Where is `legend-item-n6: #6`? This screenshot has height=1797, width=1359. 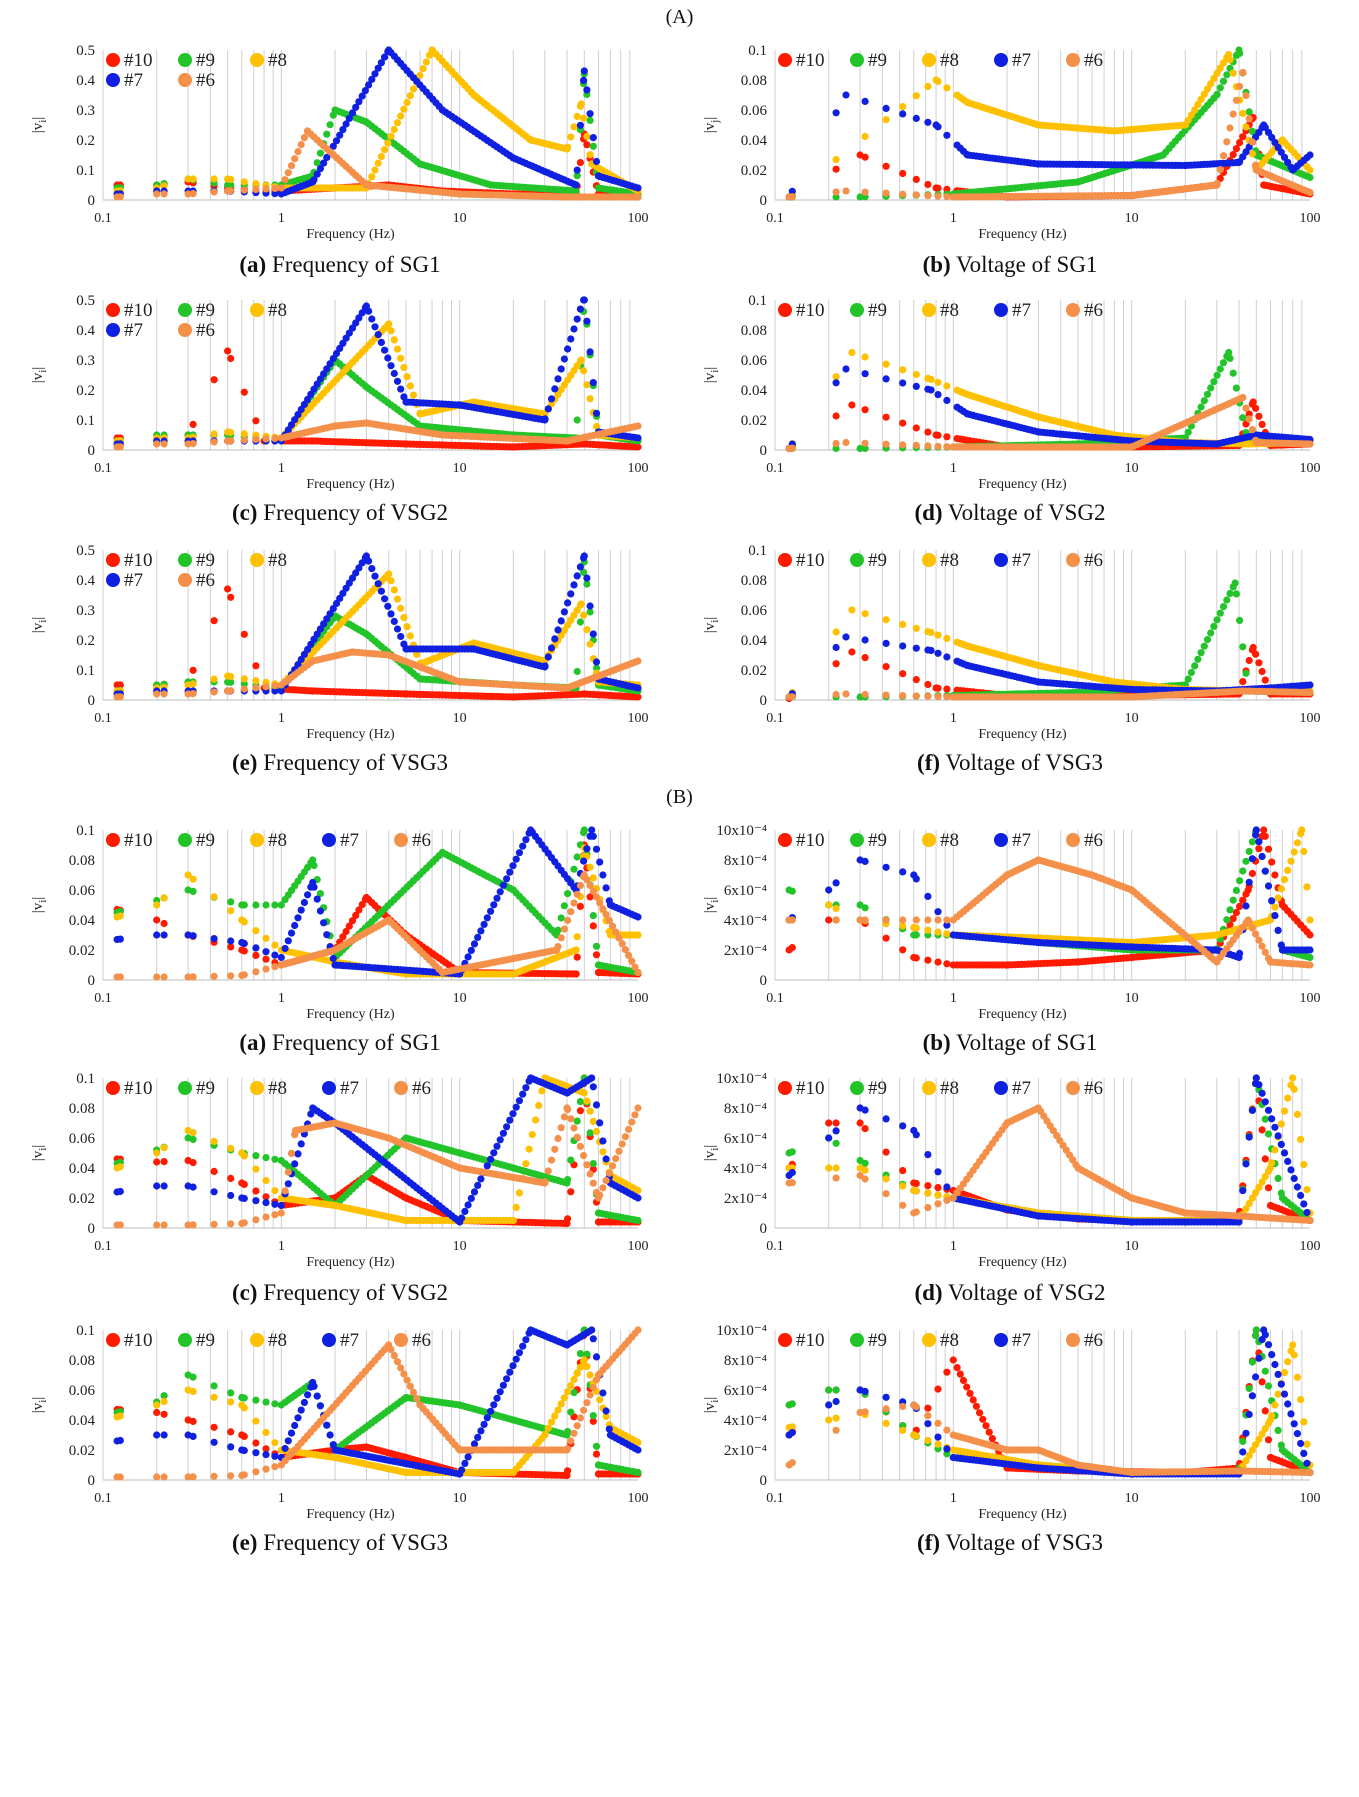 legend-item-n6: #6 is located at coordinates (412, 840).